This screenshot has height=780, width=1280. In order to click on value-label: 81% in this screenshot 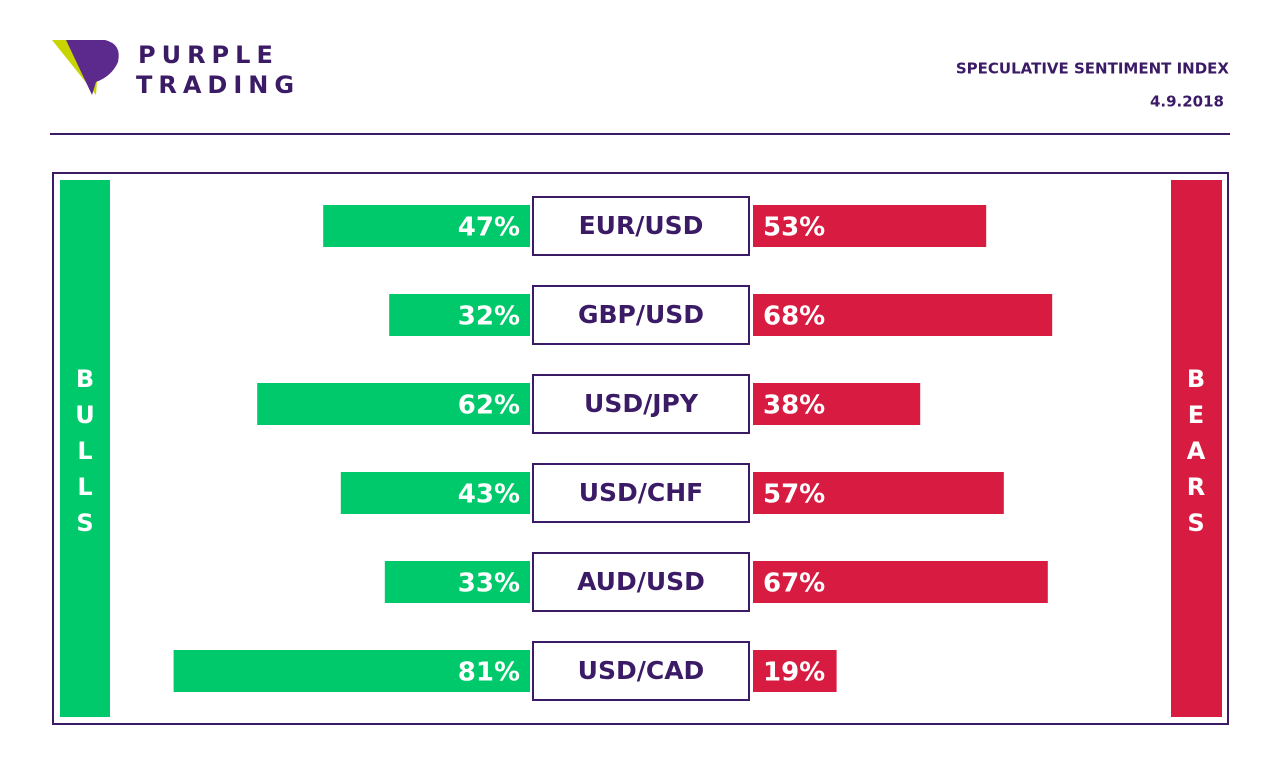, I will do `click(489, 673)`.